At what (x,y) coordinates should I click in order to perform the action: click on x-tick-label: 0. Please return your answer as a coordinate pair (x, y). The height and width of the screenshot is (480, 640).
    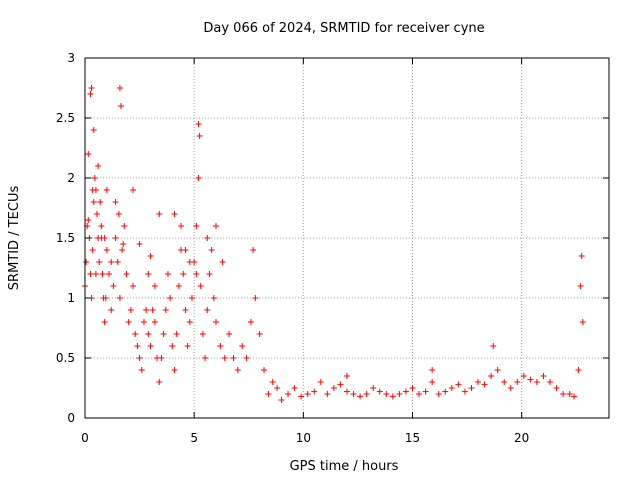
    Looking at the image, I should click on (85, 438).